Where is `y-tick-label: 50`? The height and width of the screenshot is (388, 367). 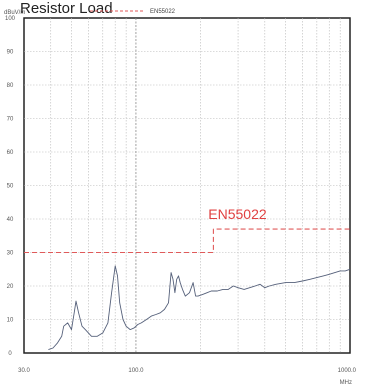
y-tick-label: 50 is located at coordinates (10, 187).